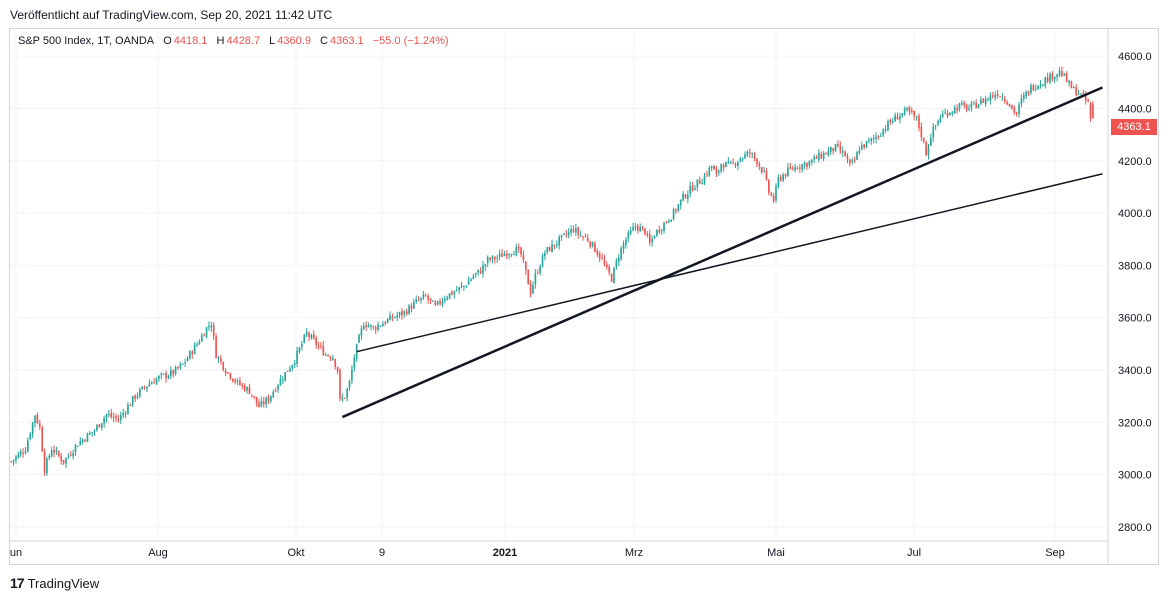  I want to click on y-tick-label: 4000.0, so click(1135, 214).